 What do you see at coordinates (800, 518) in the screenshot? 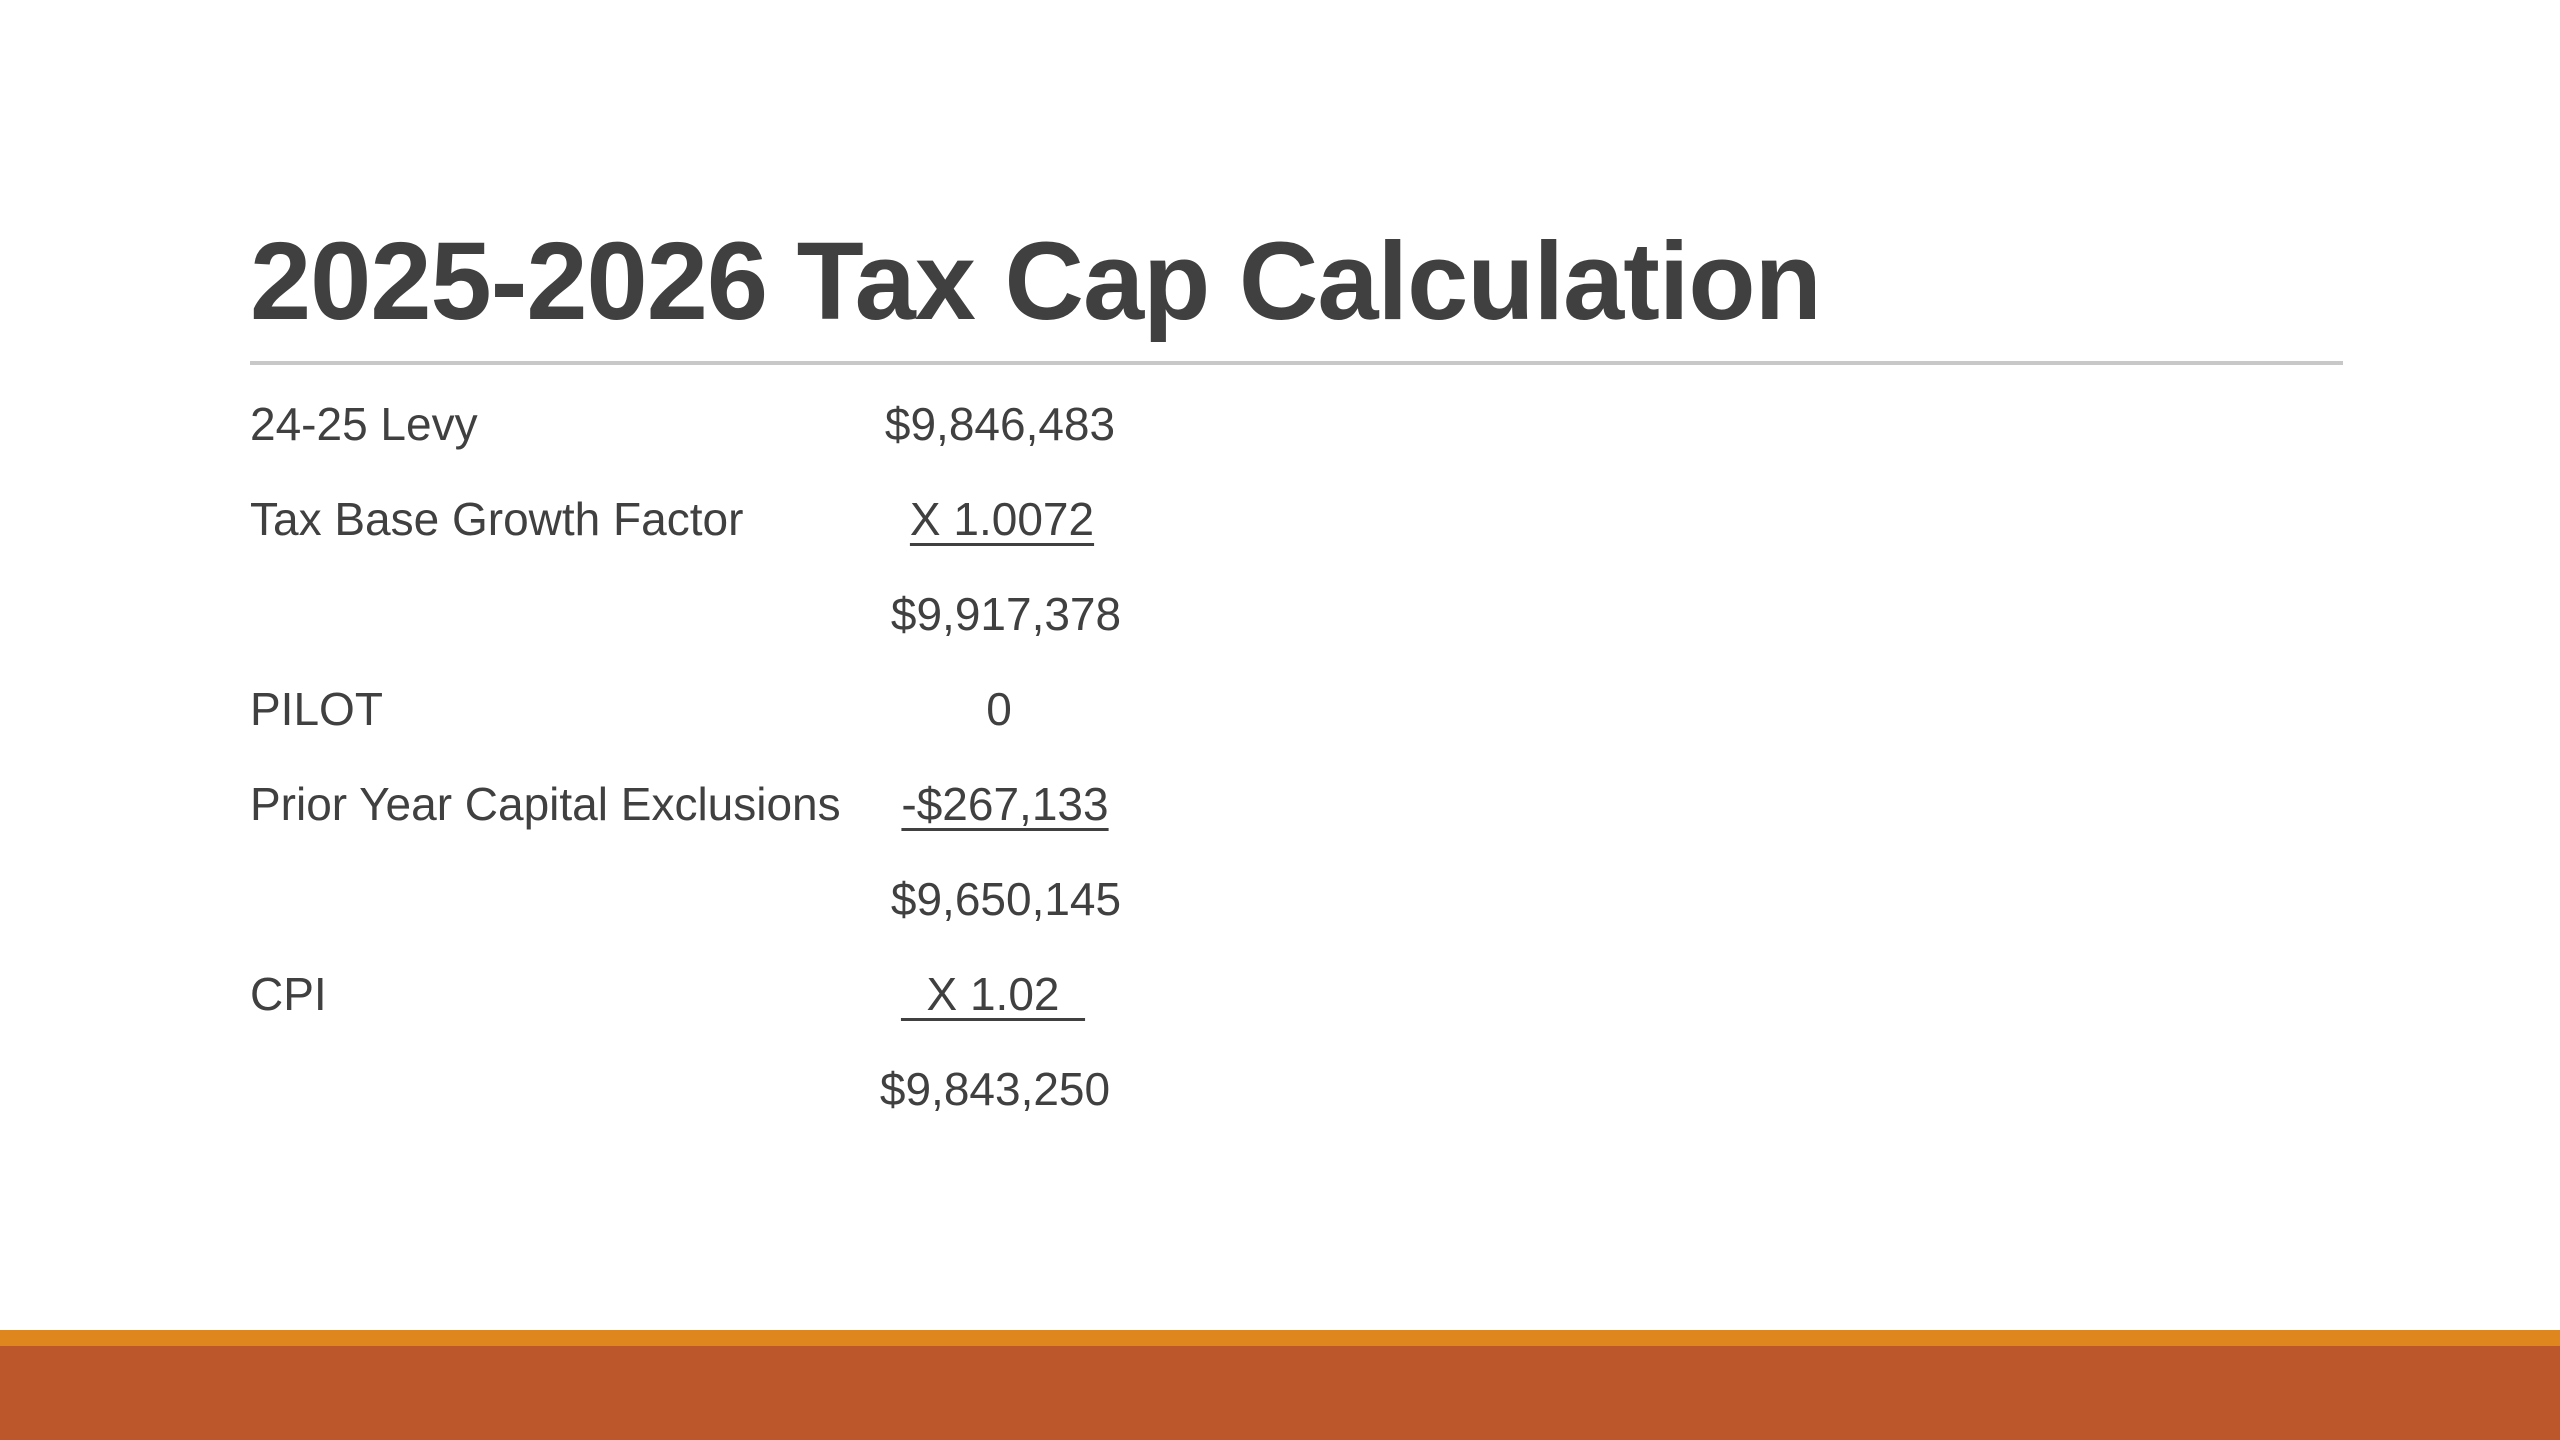
I see `calc-row-growth-factor: Tax Base Growth Factor X 1.0072` at bounding box center [800, 518].